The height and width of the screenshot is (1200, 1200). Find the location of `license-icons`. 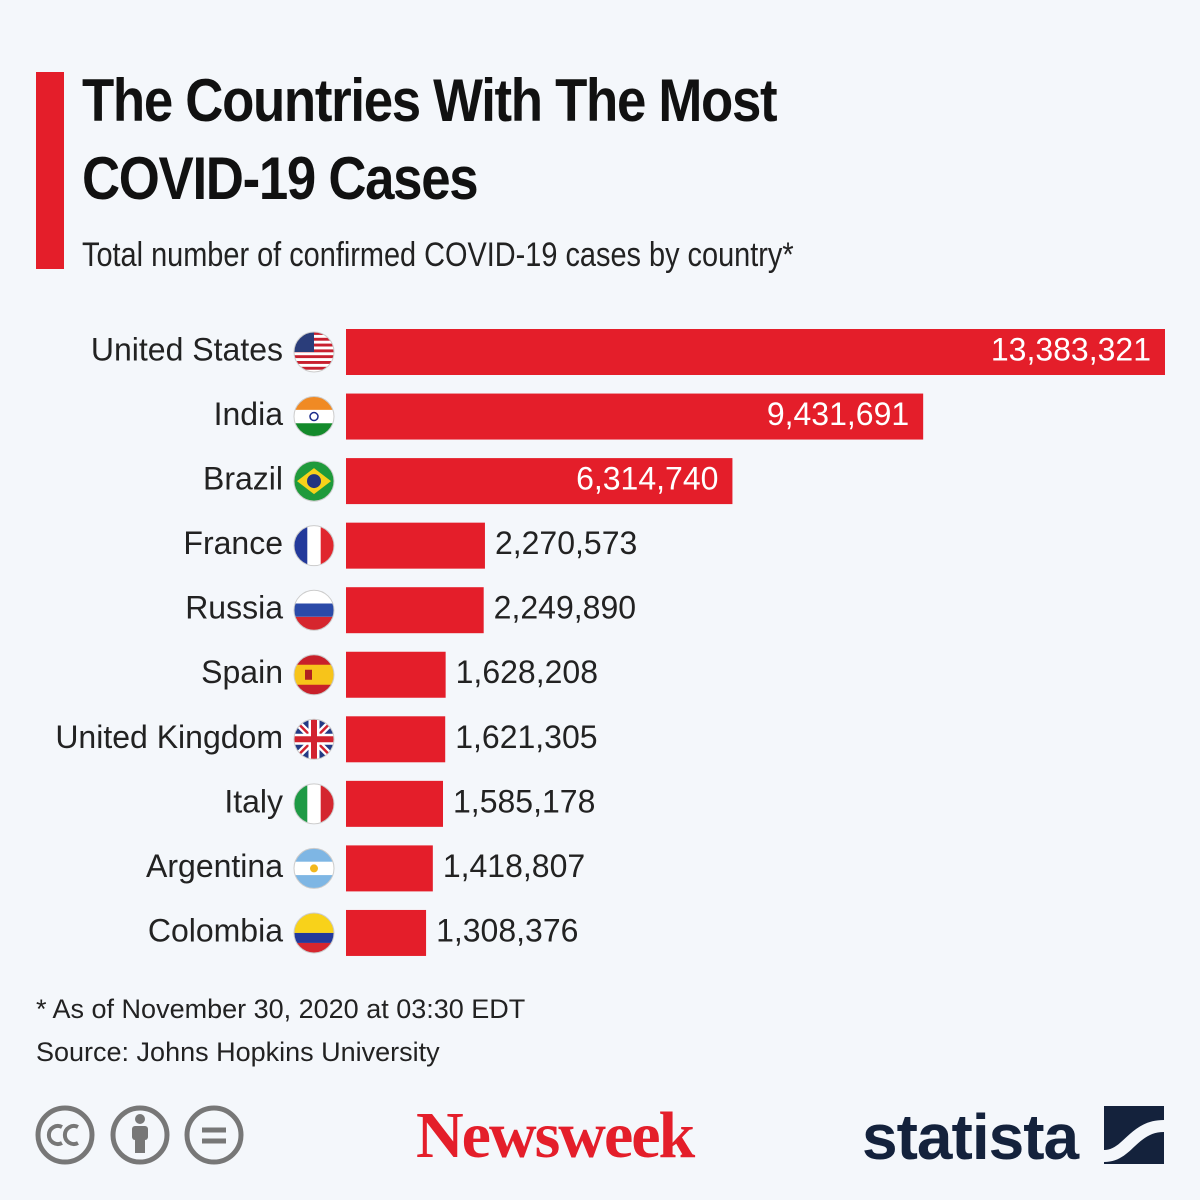

license-icons is located at coordinates (139, 1135).